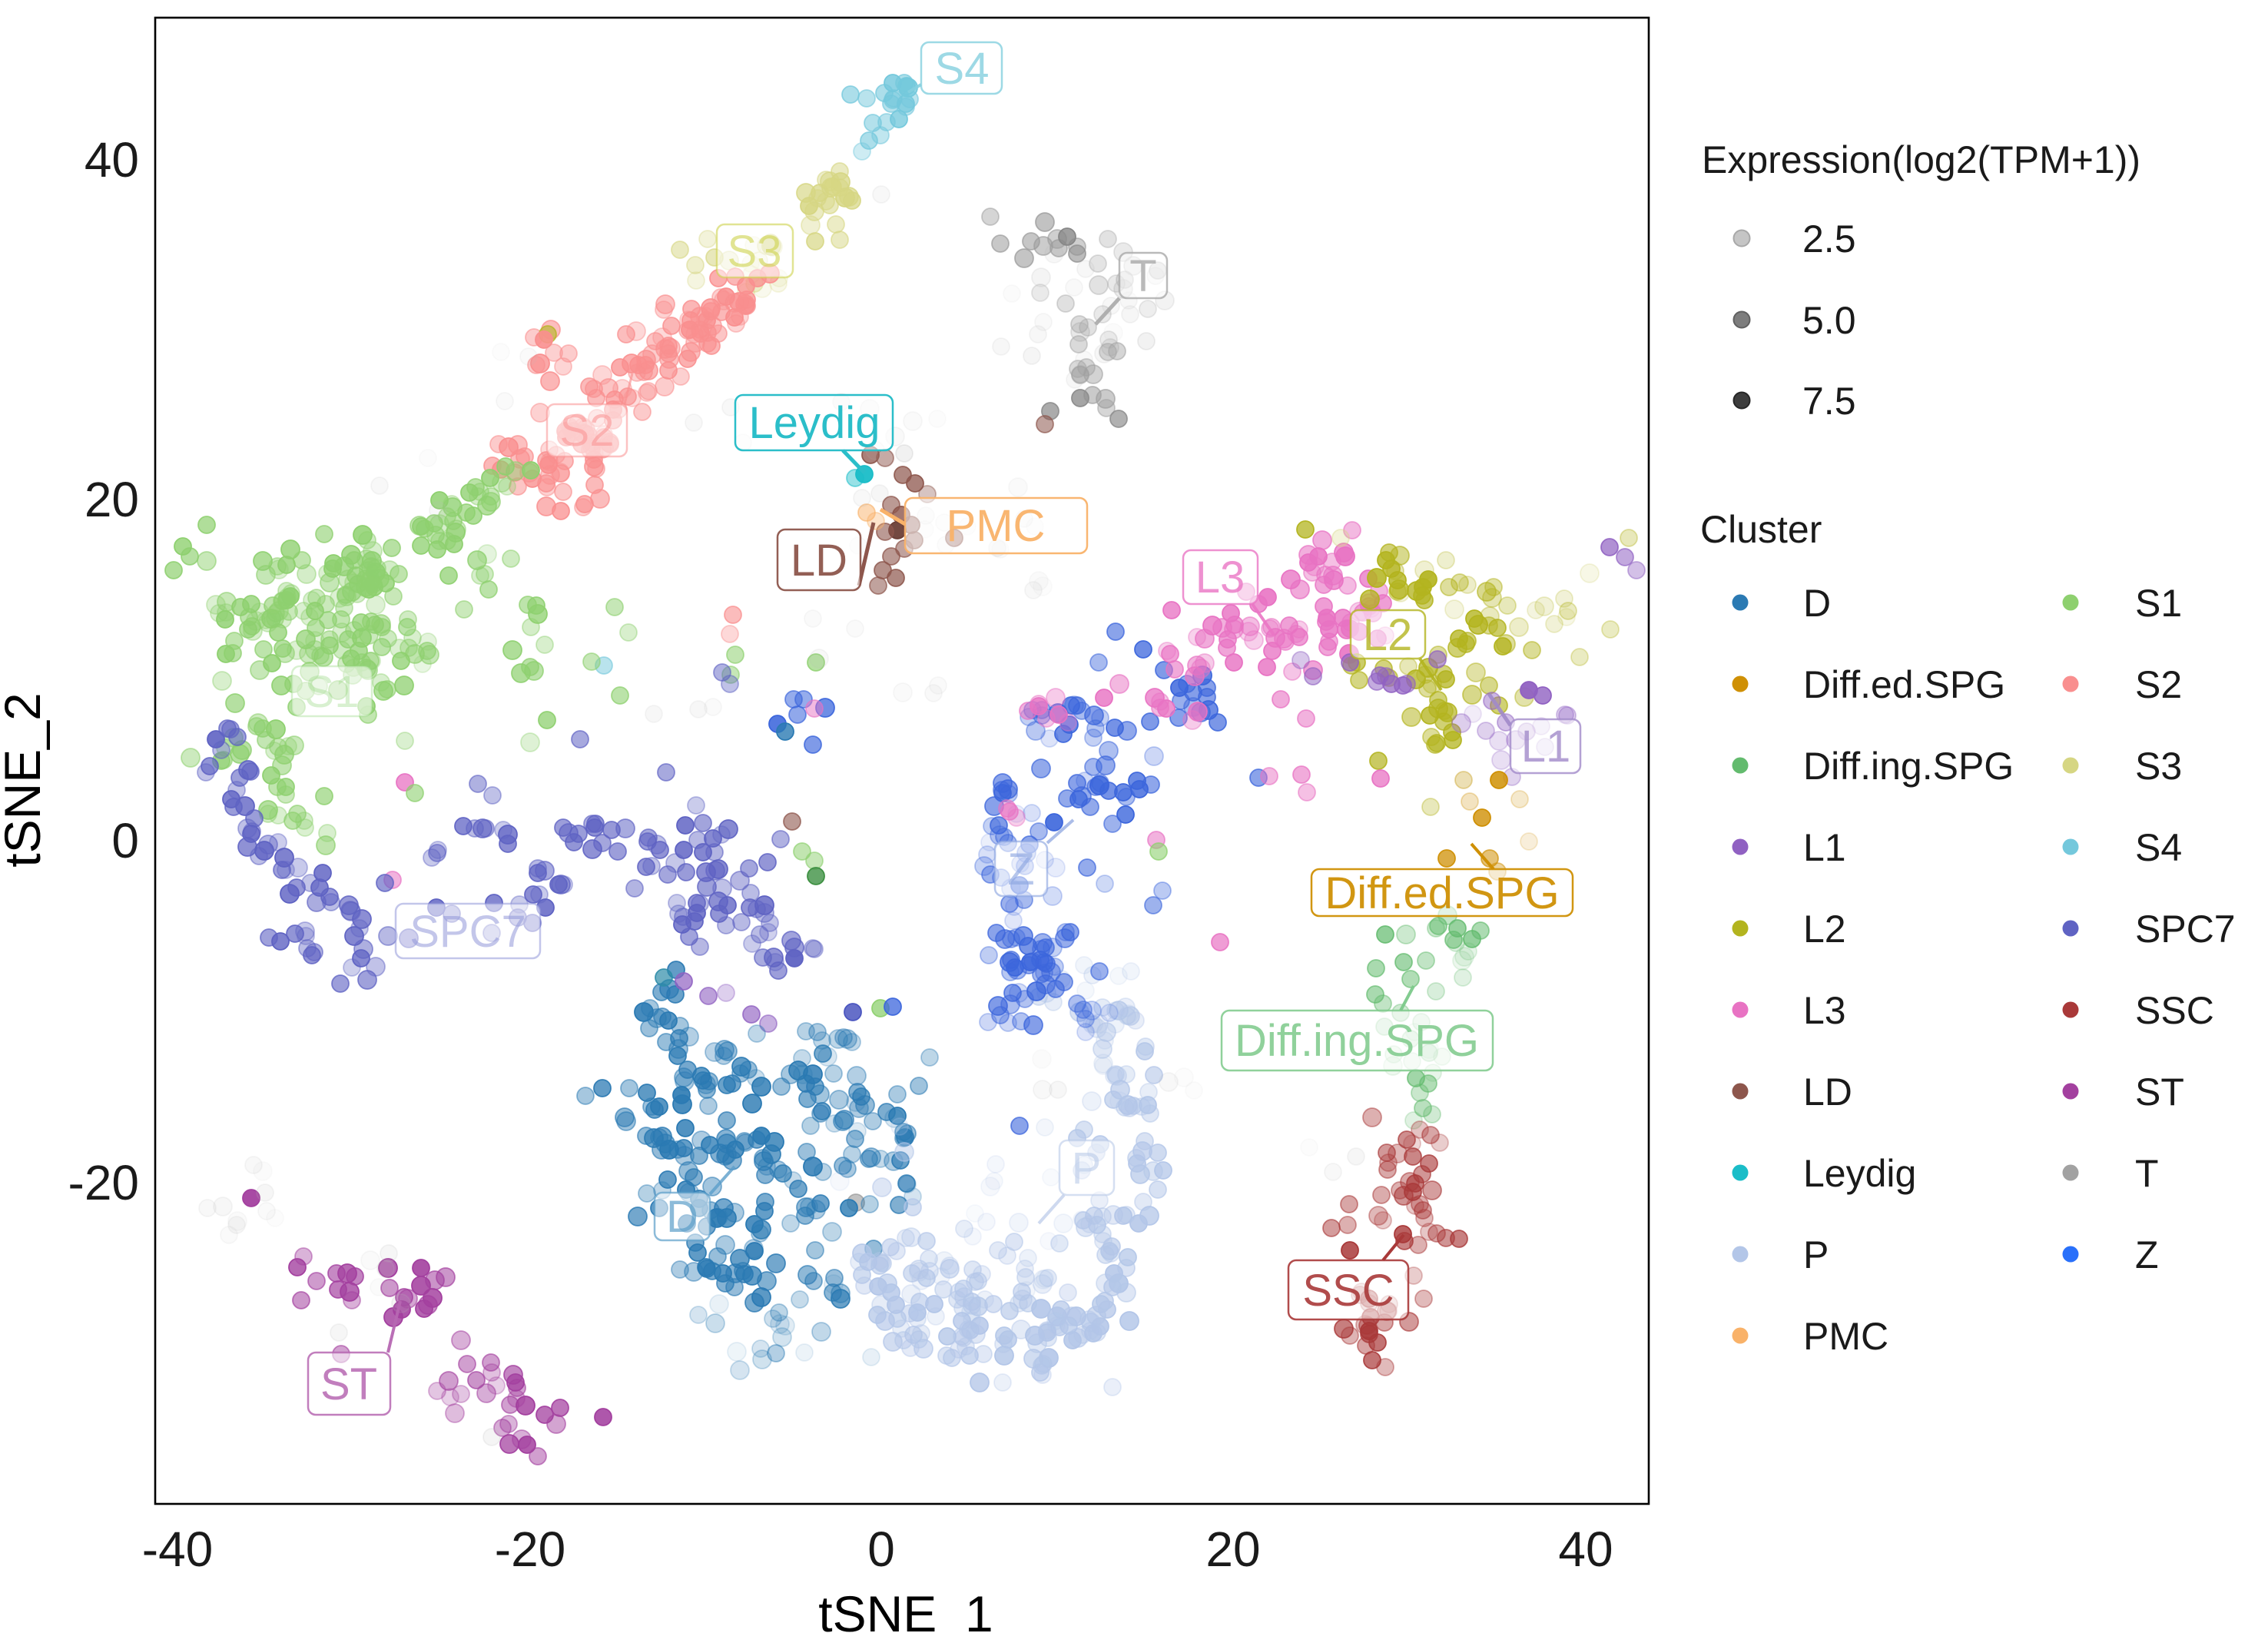 This screenshot has width=2268, height=1633. I want to click on svg-text: Expression(log2(TPM+1)), so click(1921, 159).